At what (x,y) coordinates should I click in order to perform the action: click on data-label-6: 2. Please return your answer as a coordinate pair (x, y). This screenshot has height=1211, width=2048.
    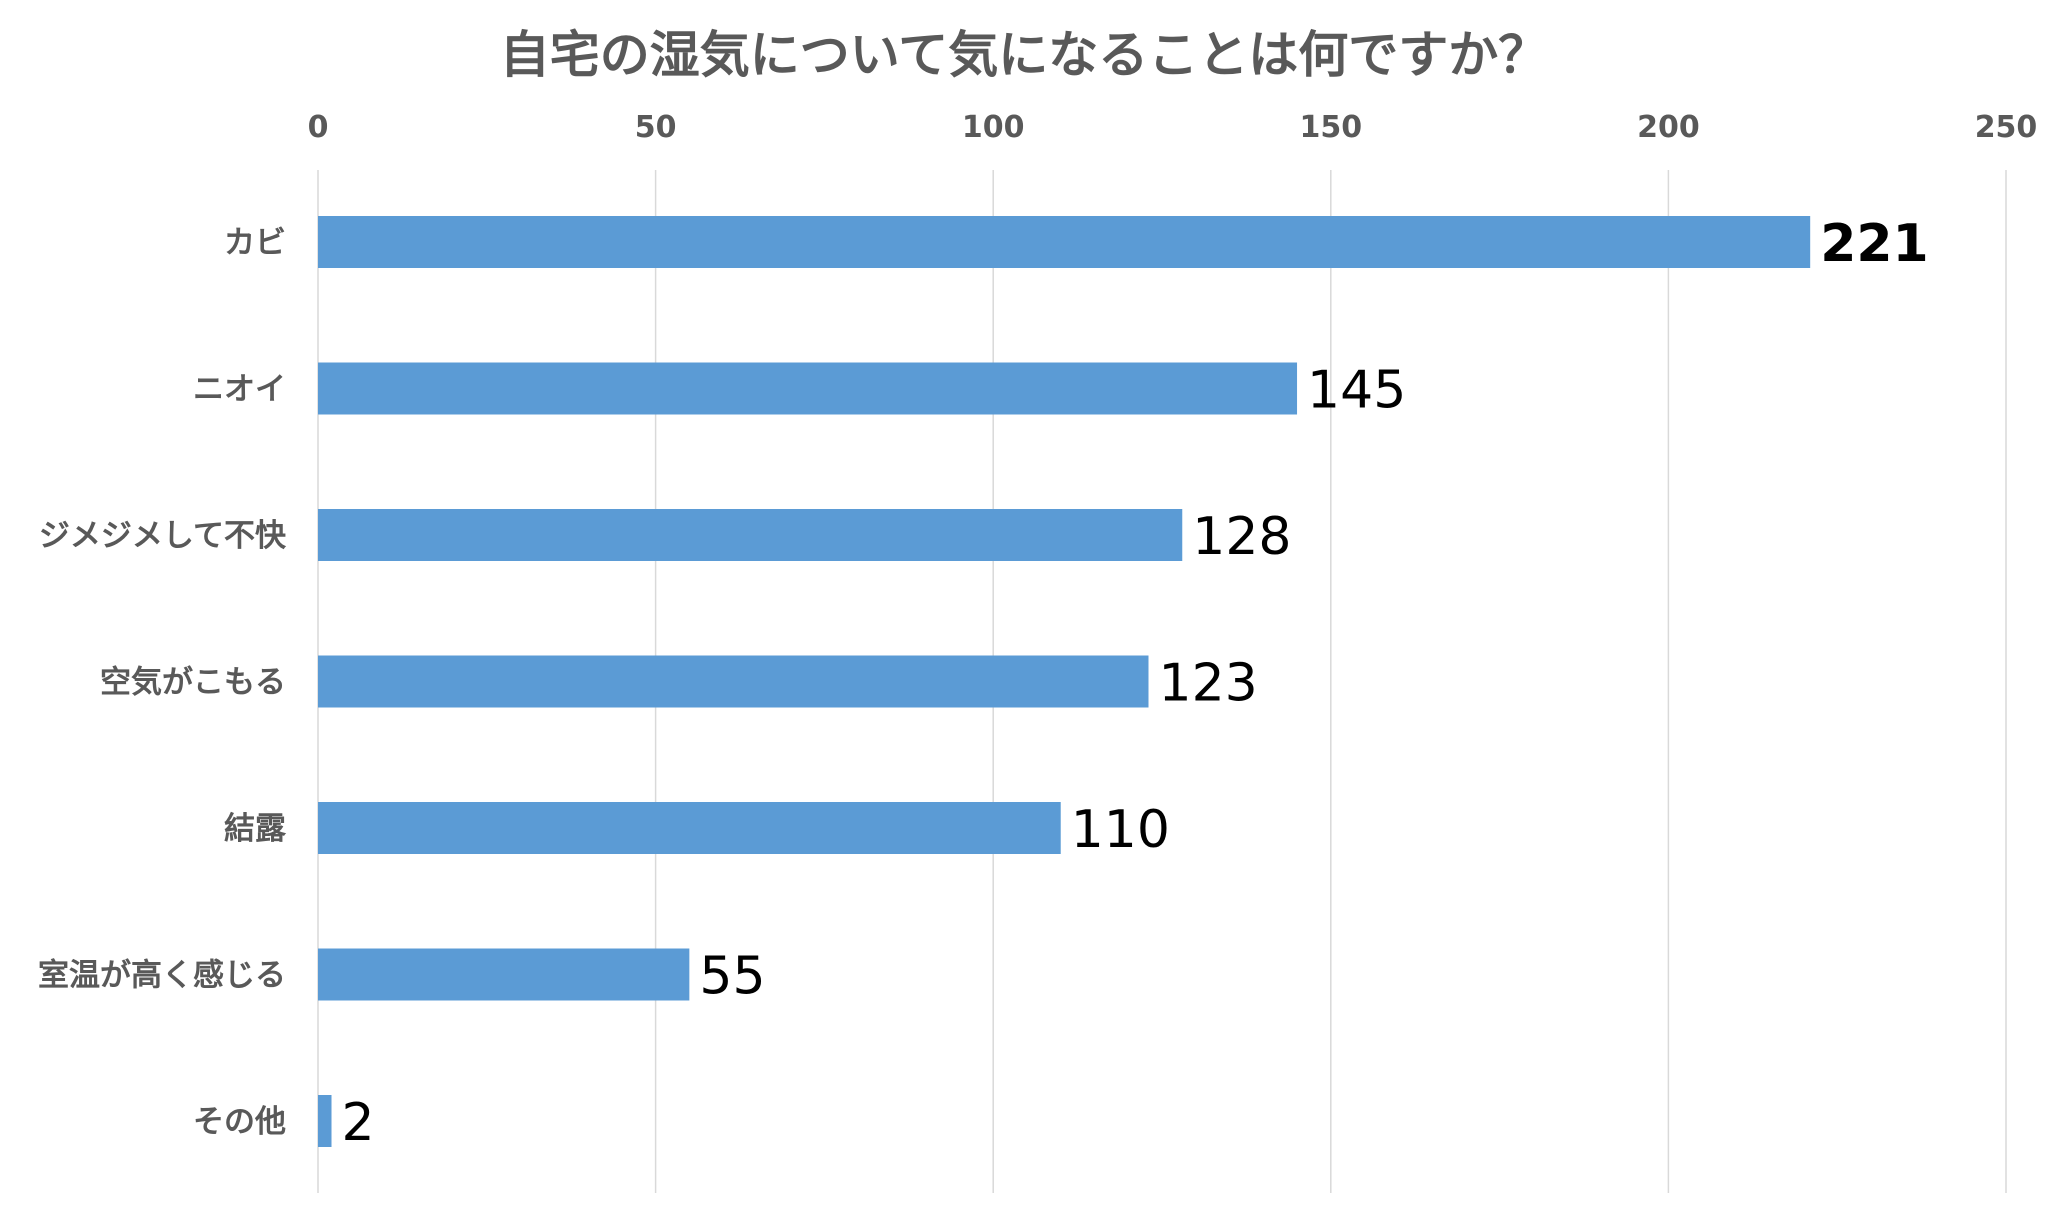
    Looking at the image, I should click on (358, 1123).